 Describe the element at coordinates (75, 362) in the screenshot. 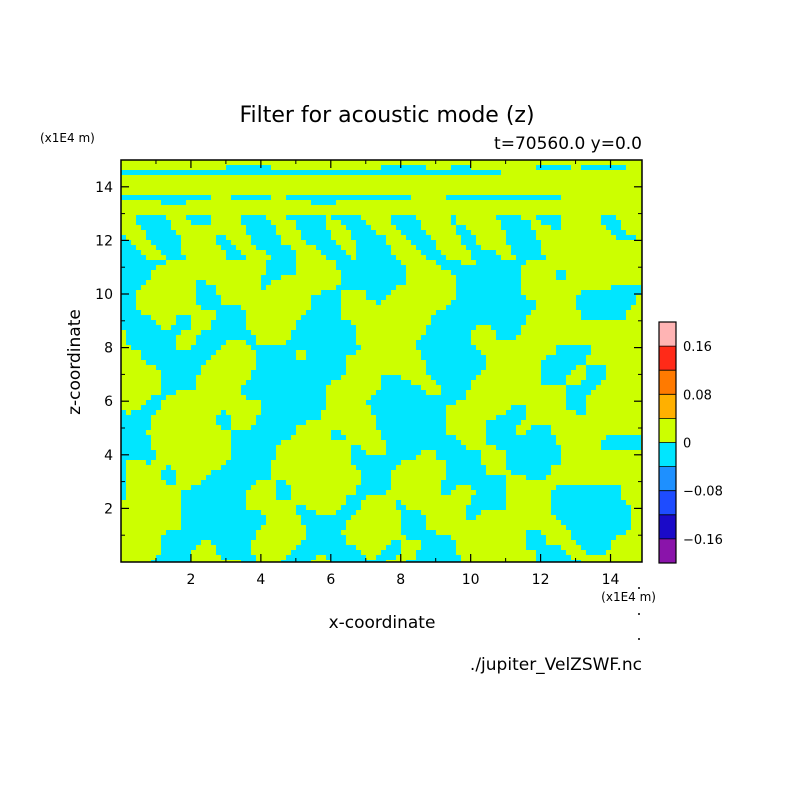

I see `y-axis-label: z-coordinate` at that location.